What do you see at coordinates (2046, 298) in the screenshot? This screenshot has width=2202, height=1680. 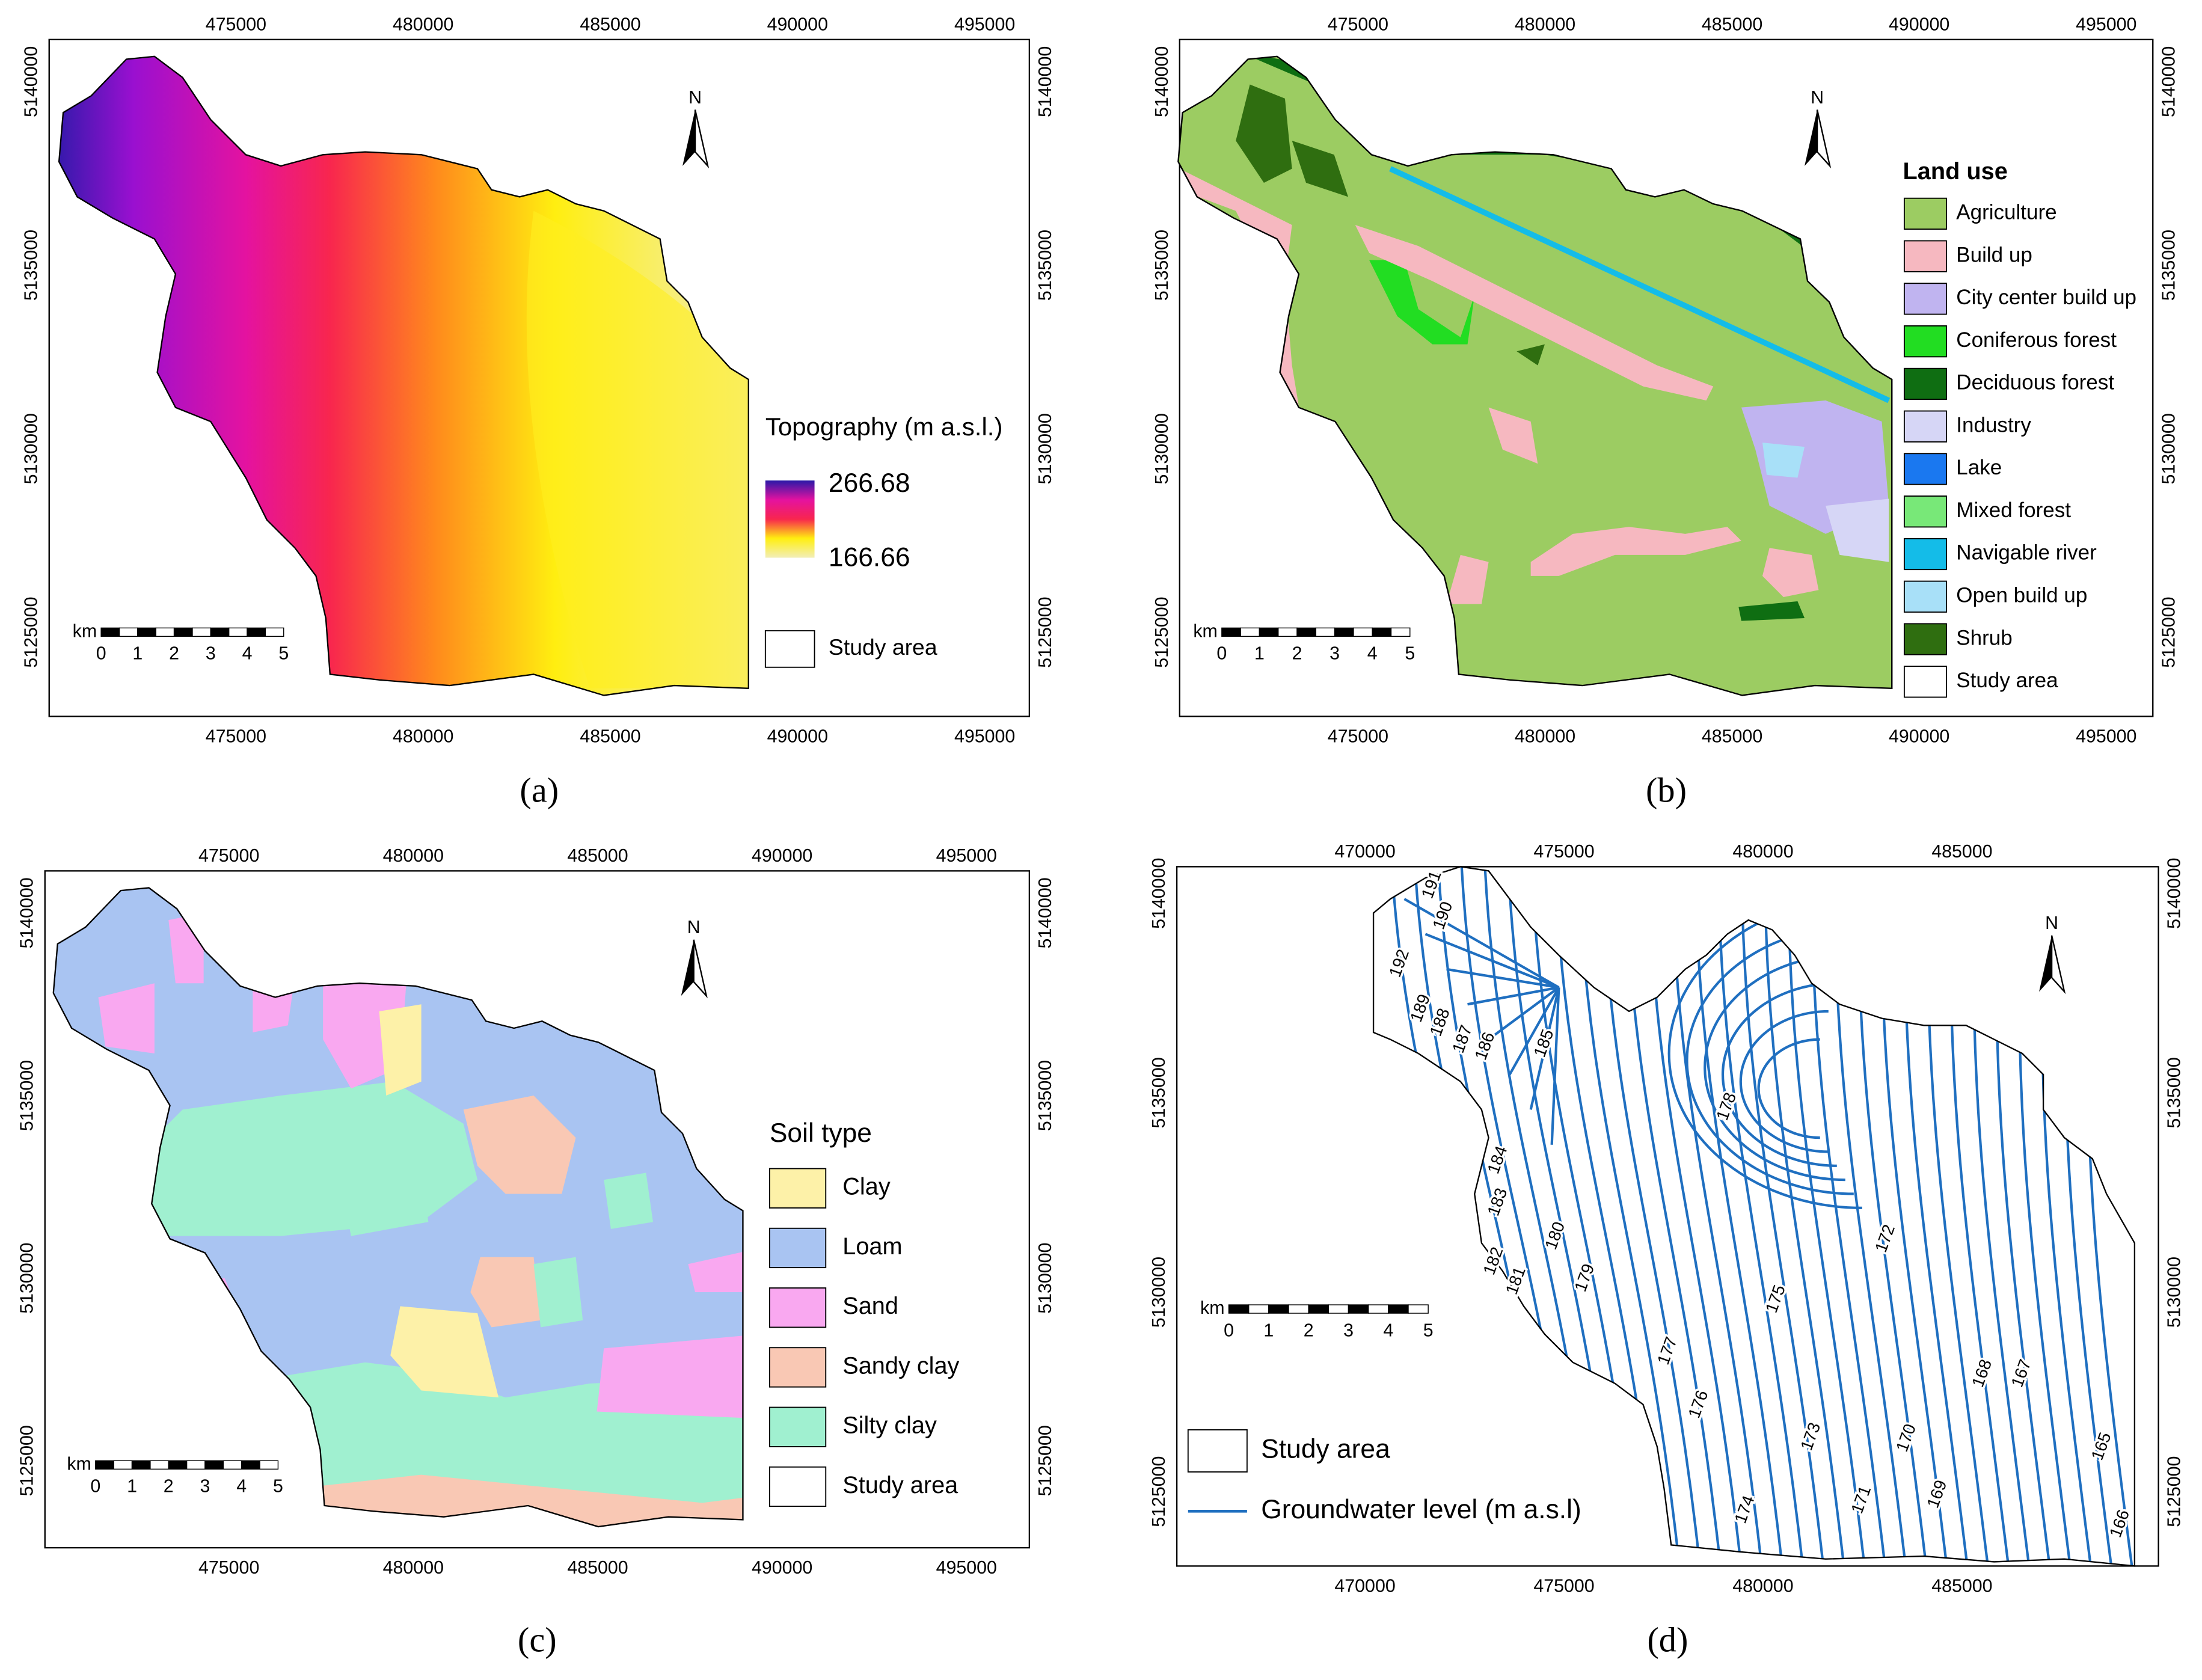 I see `legend-label: City center build up` at bounding box center [2046, 298].